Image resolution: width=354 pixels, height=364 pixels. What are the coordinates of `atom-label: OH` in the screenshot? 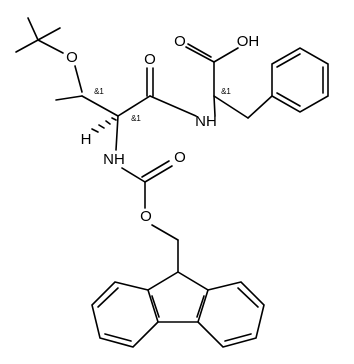 It's located at (248, 41).